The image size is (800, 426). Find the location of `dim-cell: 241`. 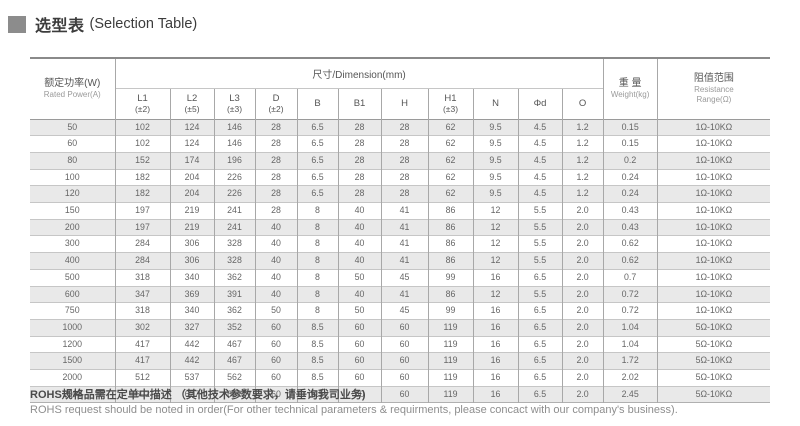

dim-cell: 241 is located at coordinates (234, 227).